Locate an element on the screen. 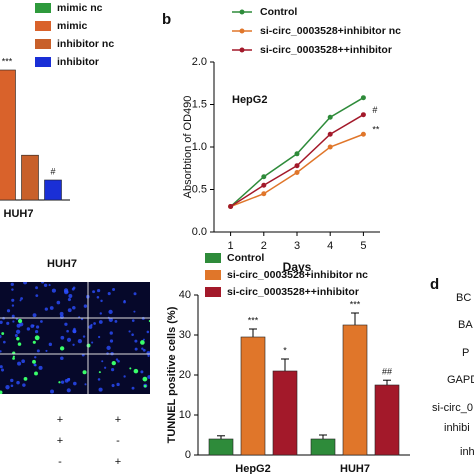  y-tick-label: 1.5 is located at coordinates (199, 104).